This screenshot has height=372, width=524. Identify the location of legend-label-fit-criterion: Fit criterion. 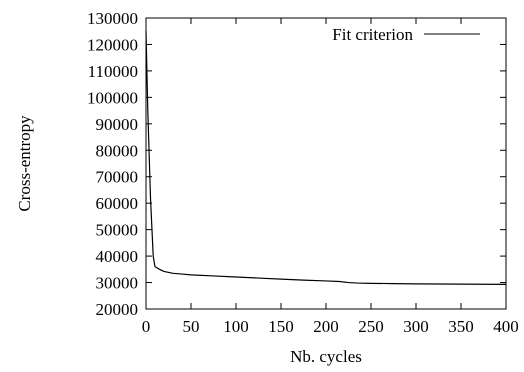
(372, 34).